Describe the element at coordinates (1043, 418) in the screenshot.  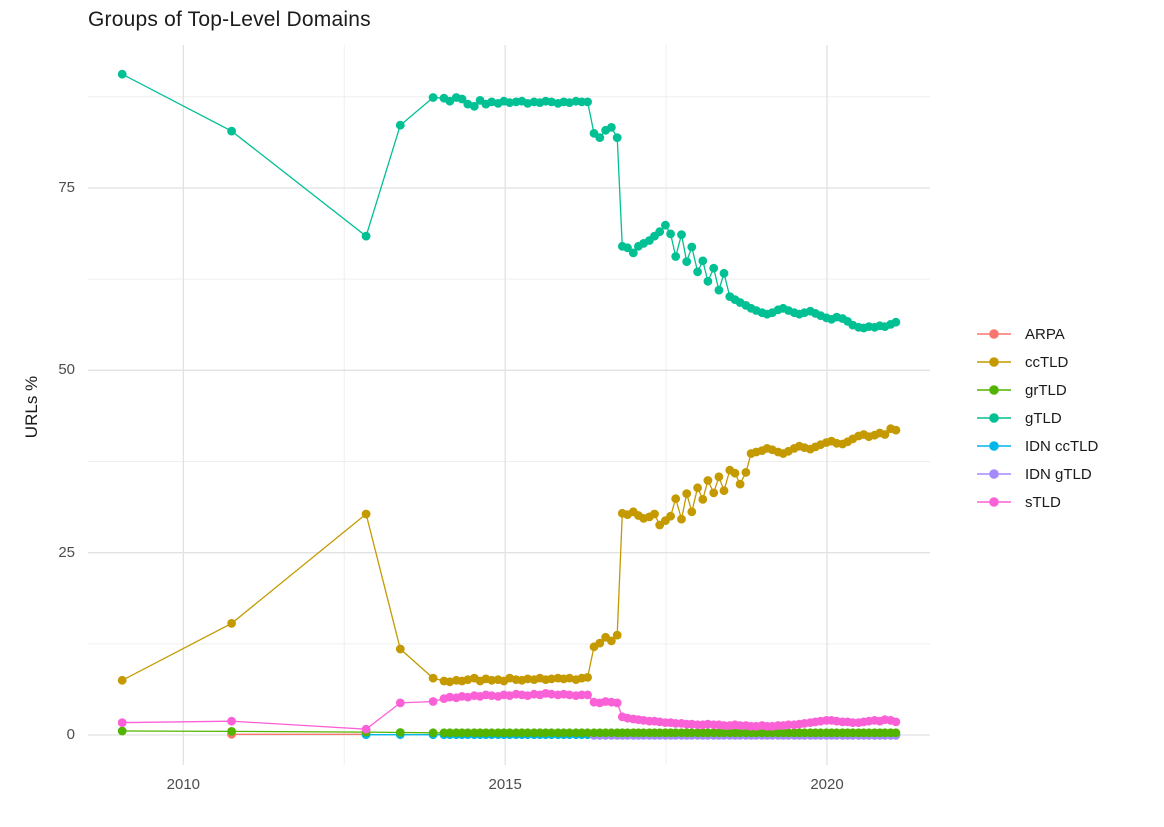
I see `legend-label: gTLD` at that location.